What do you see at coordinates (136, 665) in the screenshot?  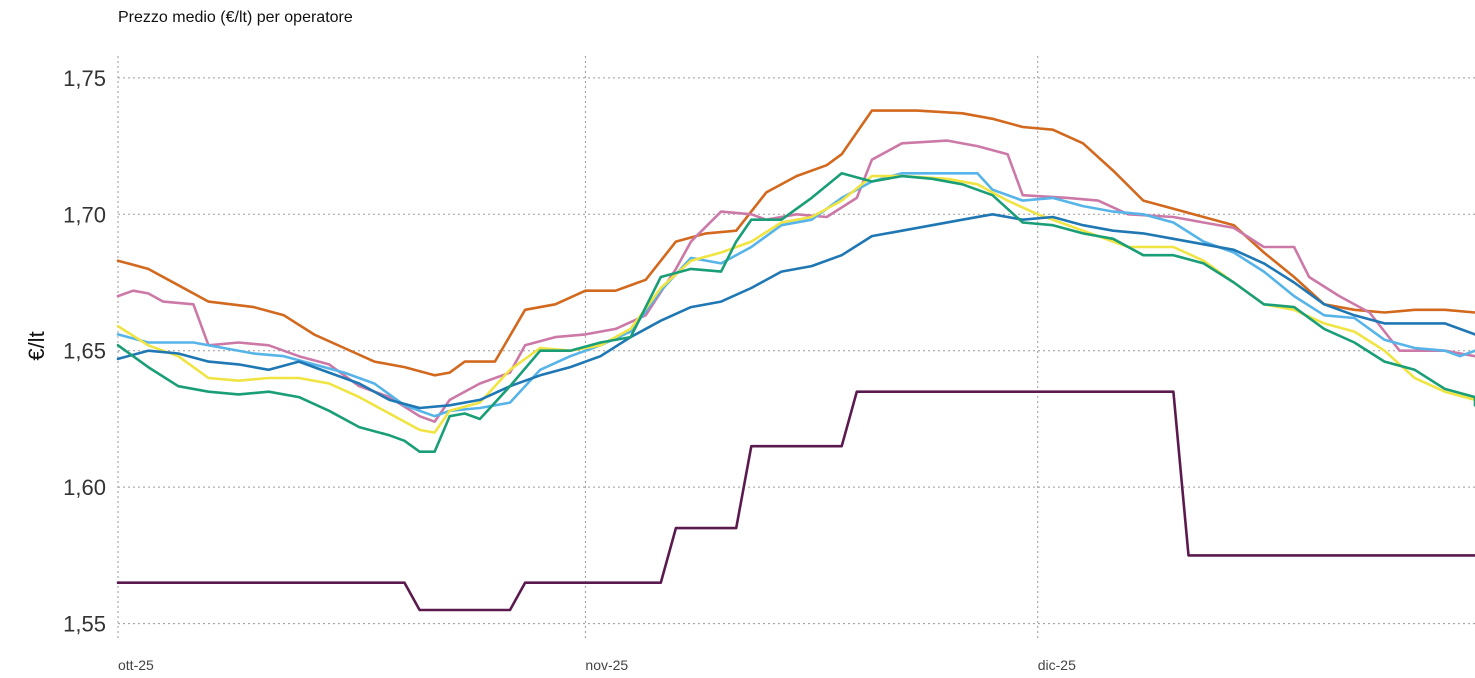 I see `x-tick-label: ott-25` at bounding box center [136, 665].